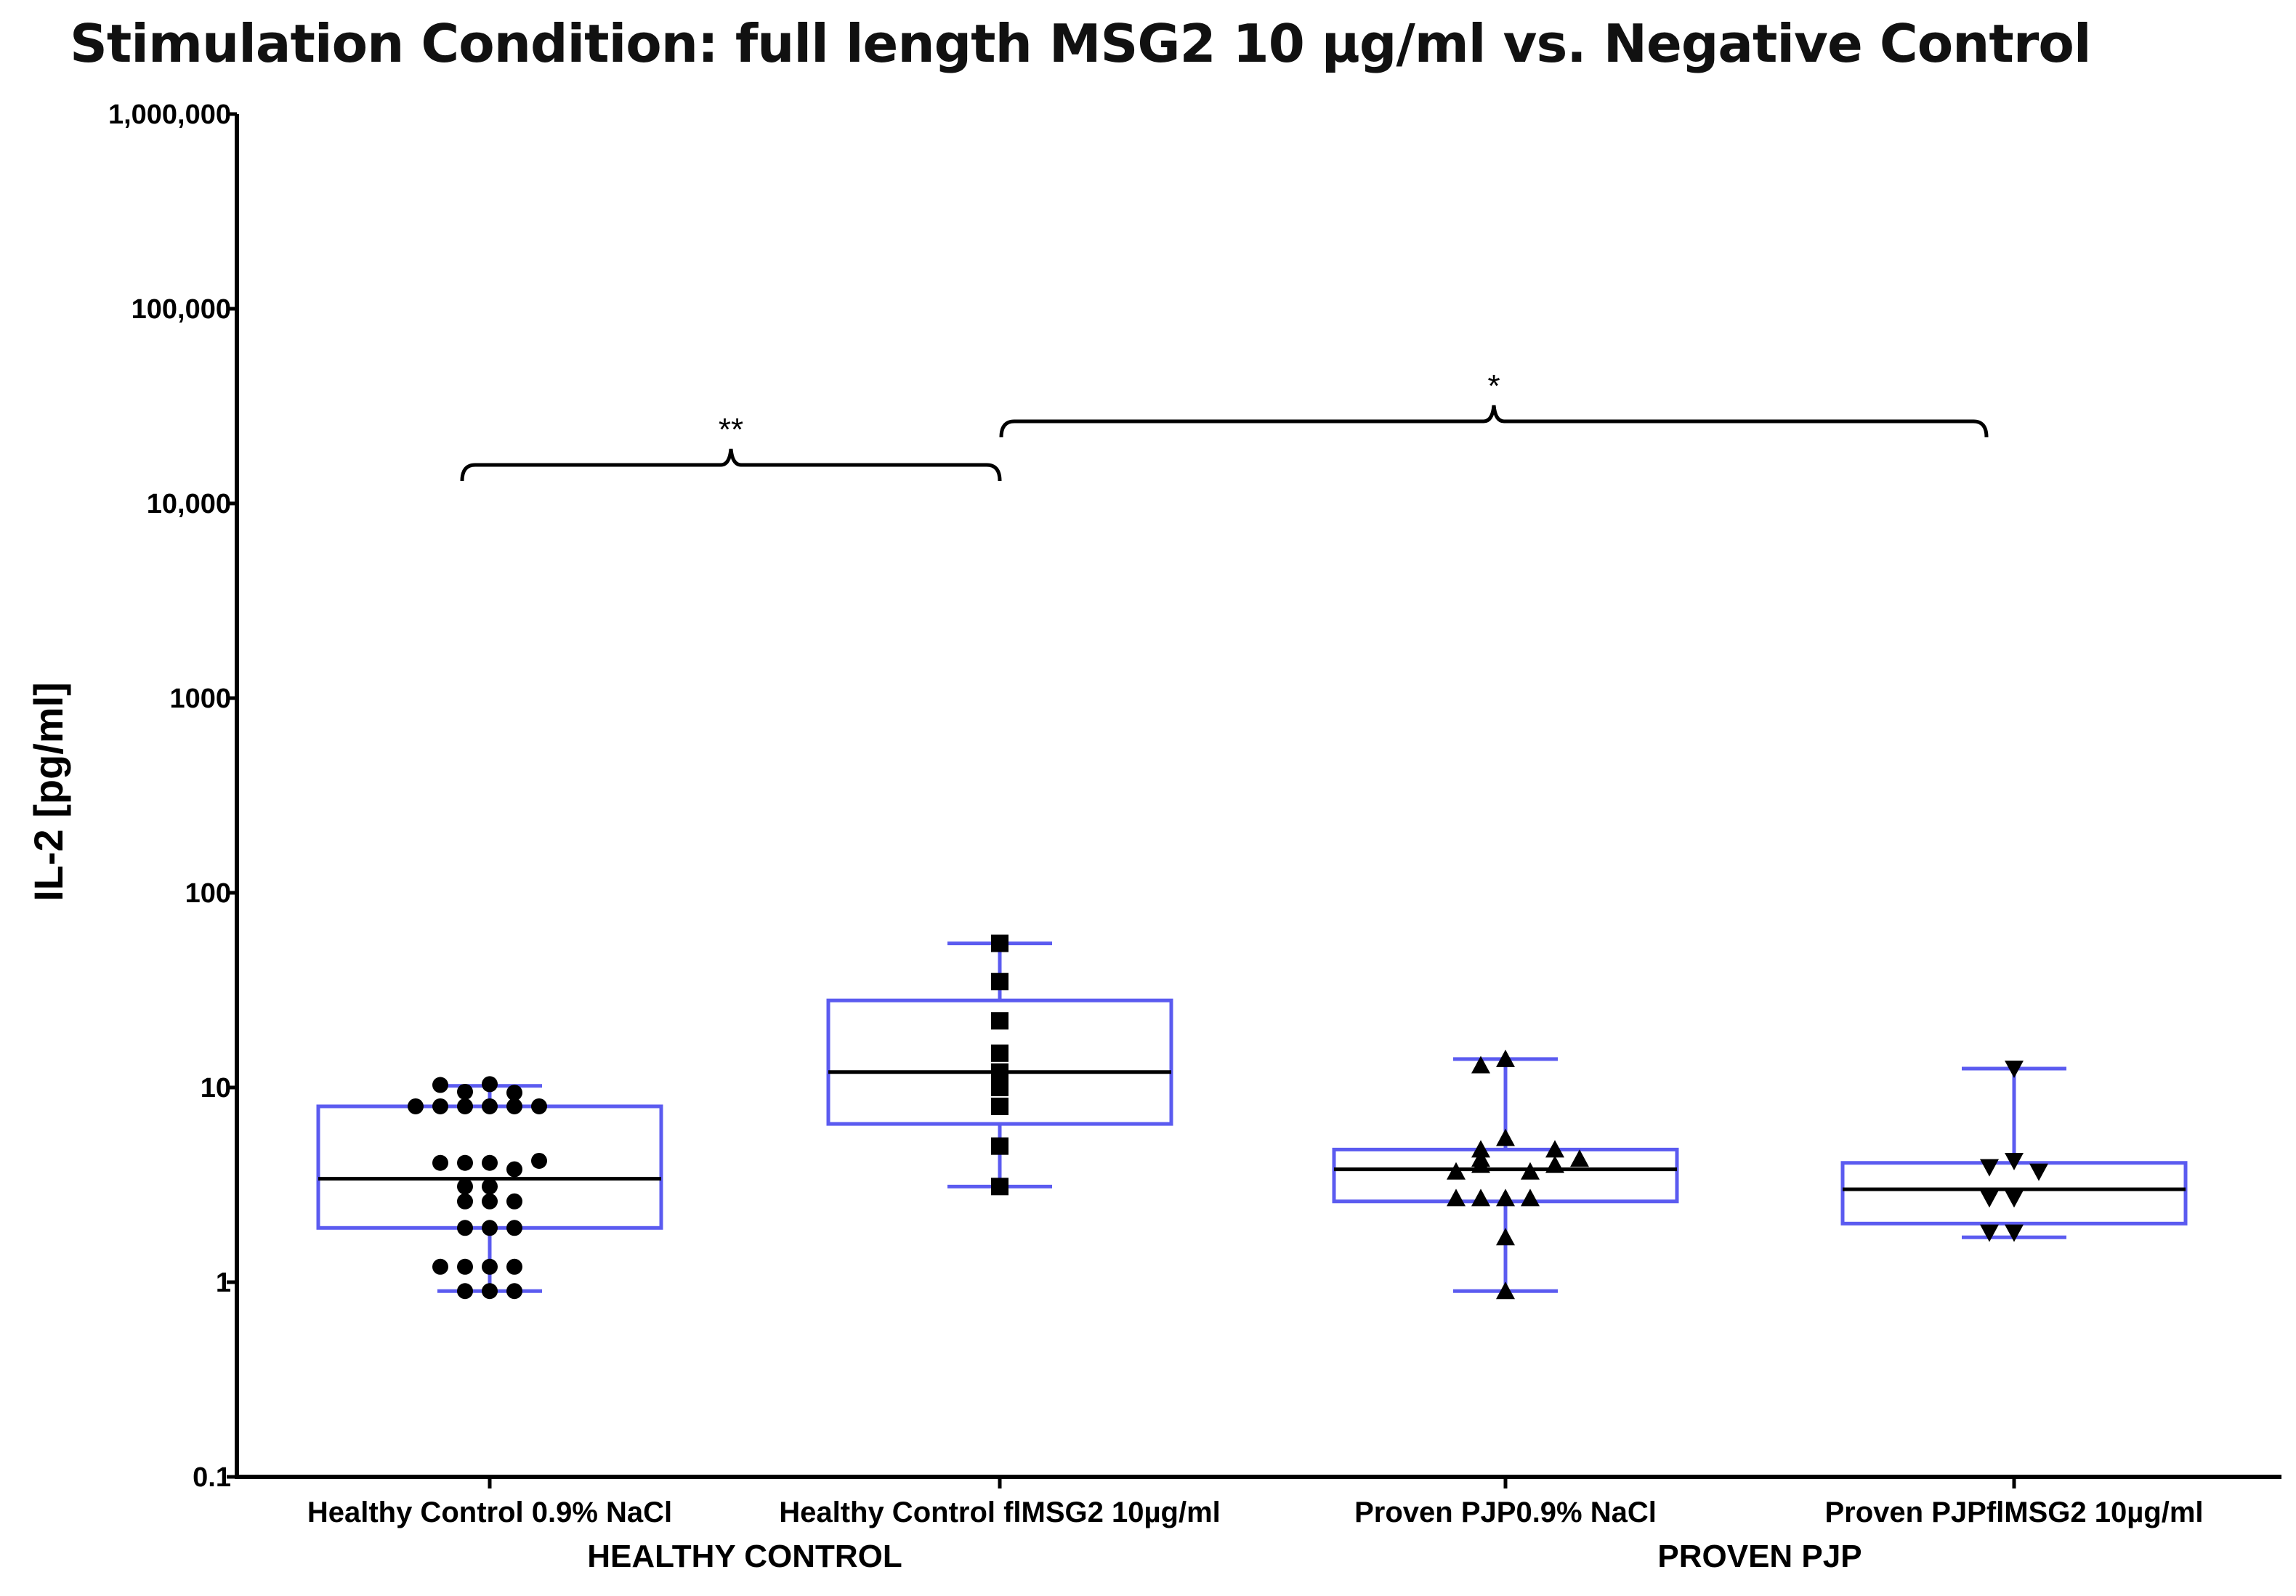  Describe the element at coordinates (48, 792) in the screenshot. I see `y-axis-title: IL-2 [pg/ml]` at that location.